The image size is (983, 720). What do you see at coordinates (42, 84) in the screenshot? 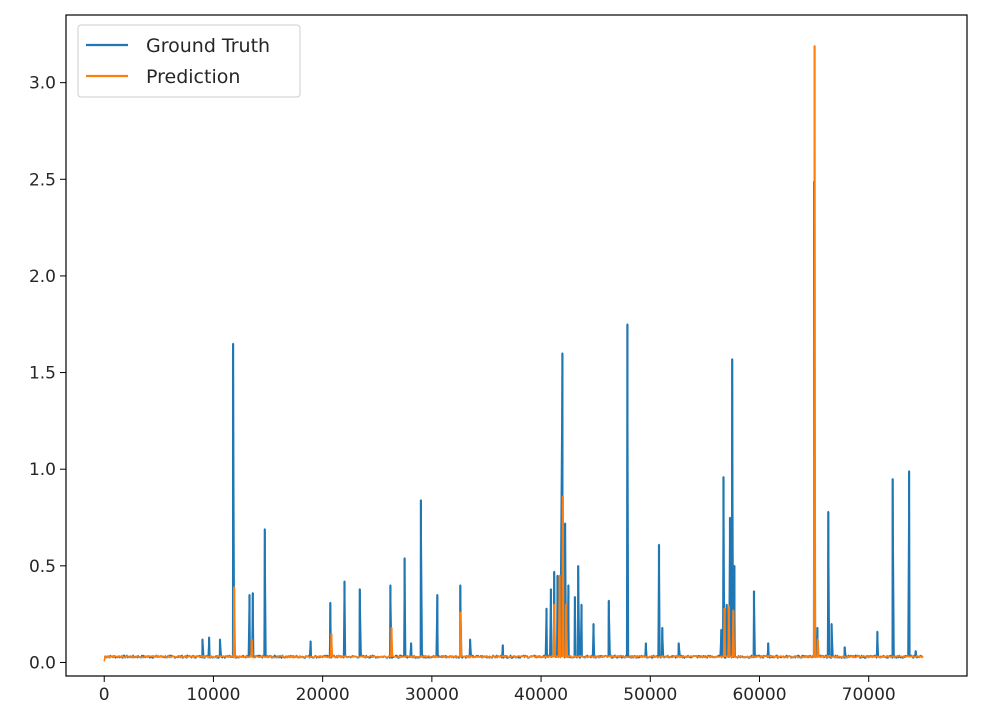
I see `y-tick-label: 3.0` at bounding box center [42, 84].